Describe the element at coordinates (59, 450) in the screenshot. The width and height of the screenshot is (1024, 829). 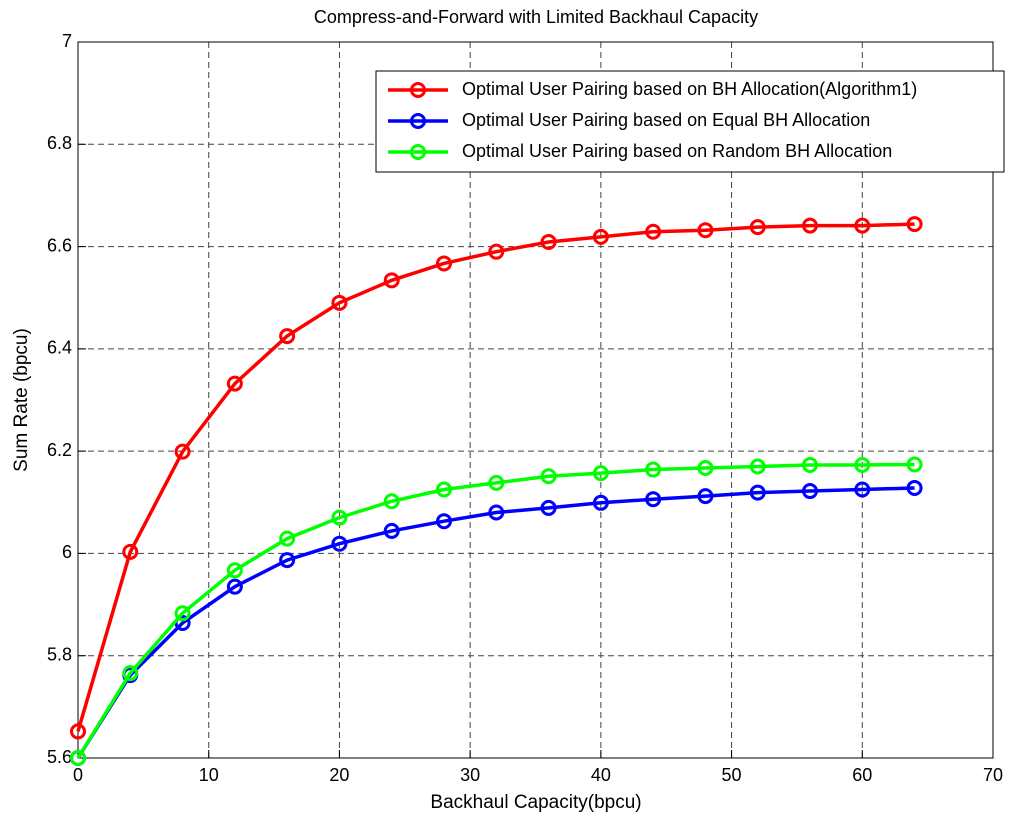
I see `y-tick-label: 6.2` at that location.